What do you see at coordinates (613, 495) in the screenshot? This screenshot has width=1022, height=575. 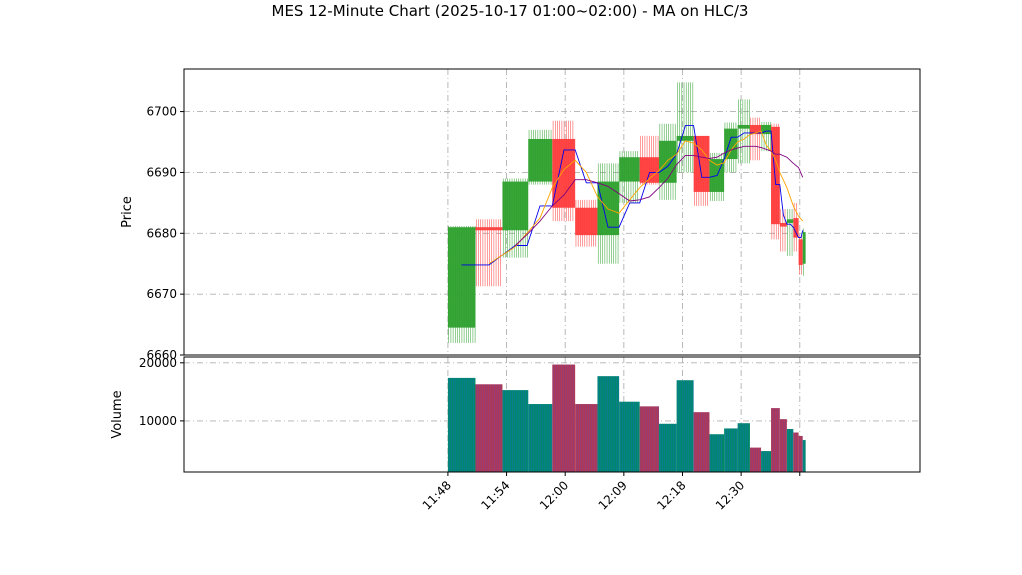 I see `x-tick-label: 12:09` at bounding box center [613, 495].